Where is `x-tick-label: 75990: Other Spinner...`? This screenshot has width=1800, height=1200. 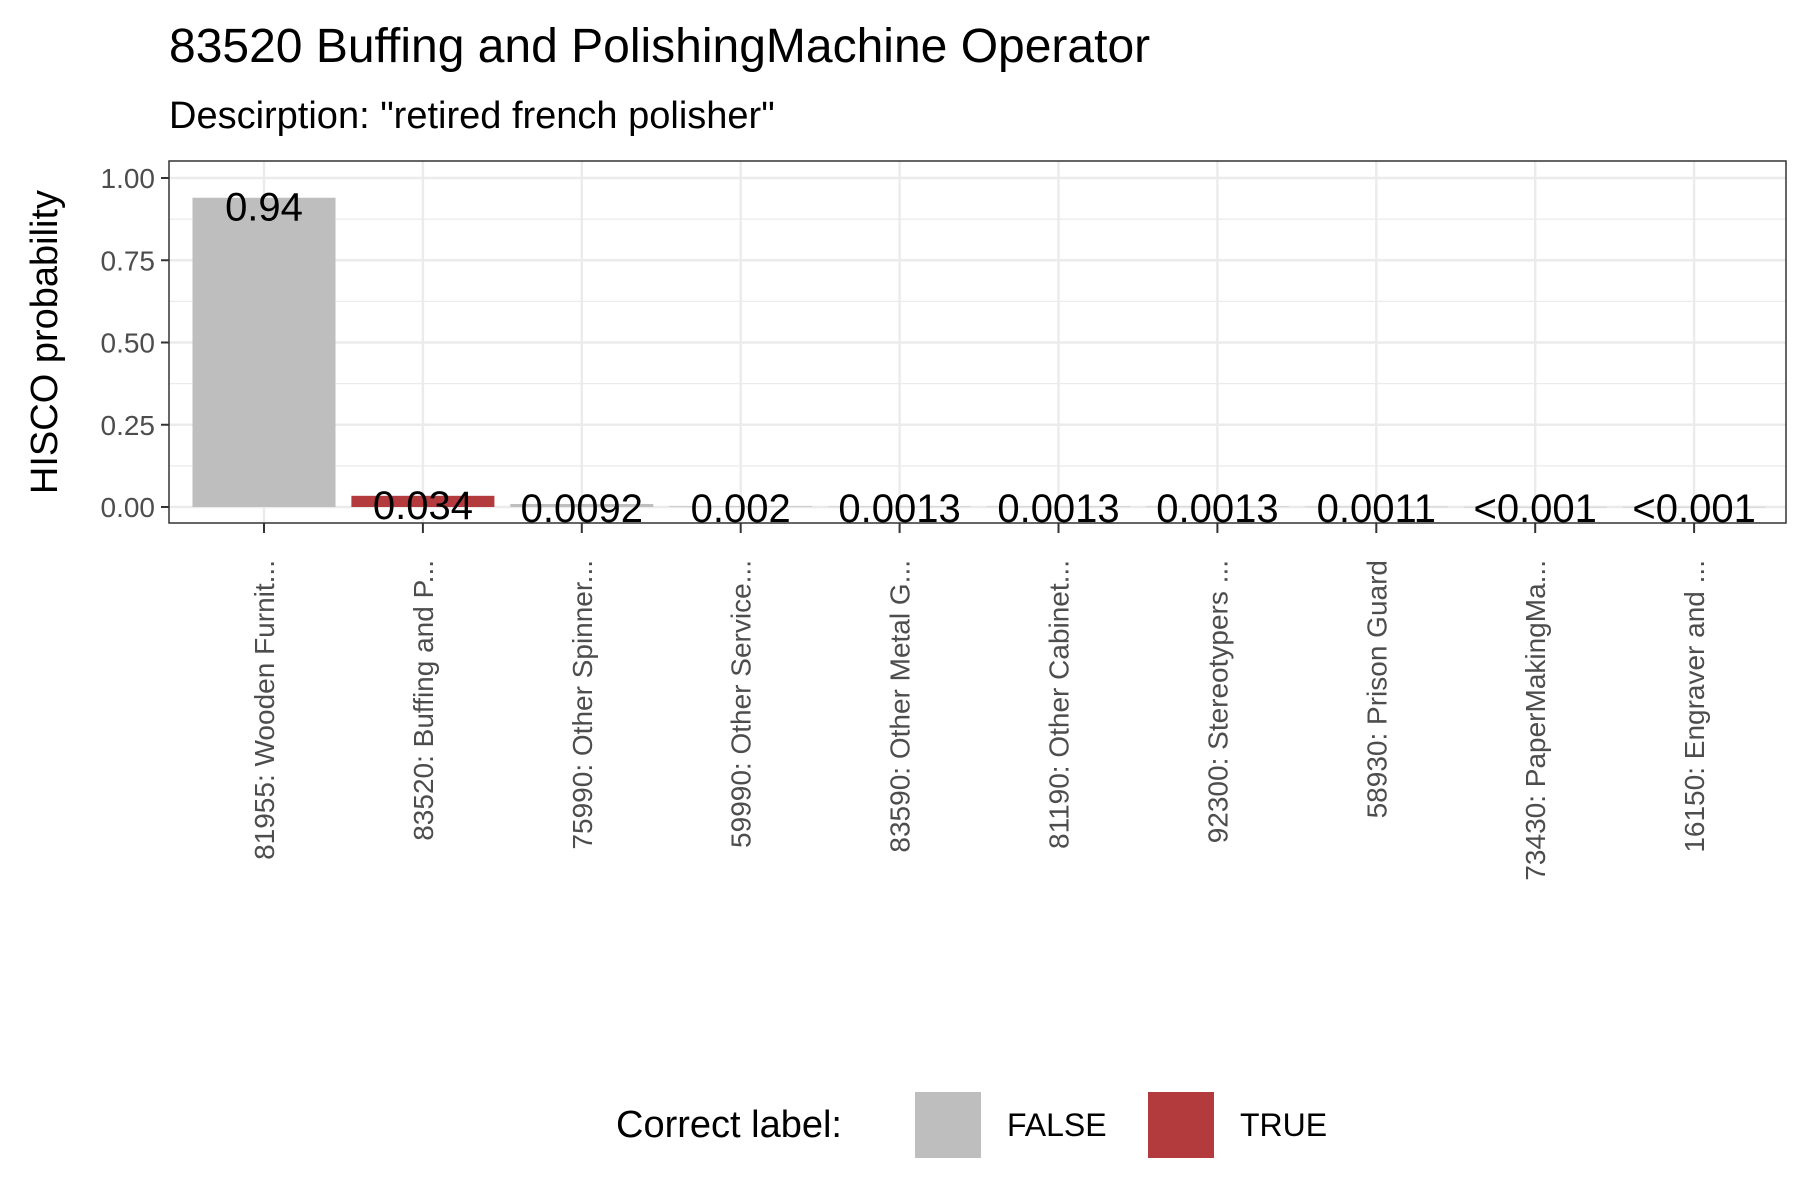
x-tick-label: 75990: Other Spinner... is located at coordinates (582, 705).